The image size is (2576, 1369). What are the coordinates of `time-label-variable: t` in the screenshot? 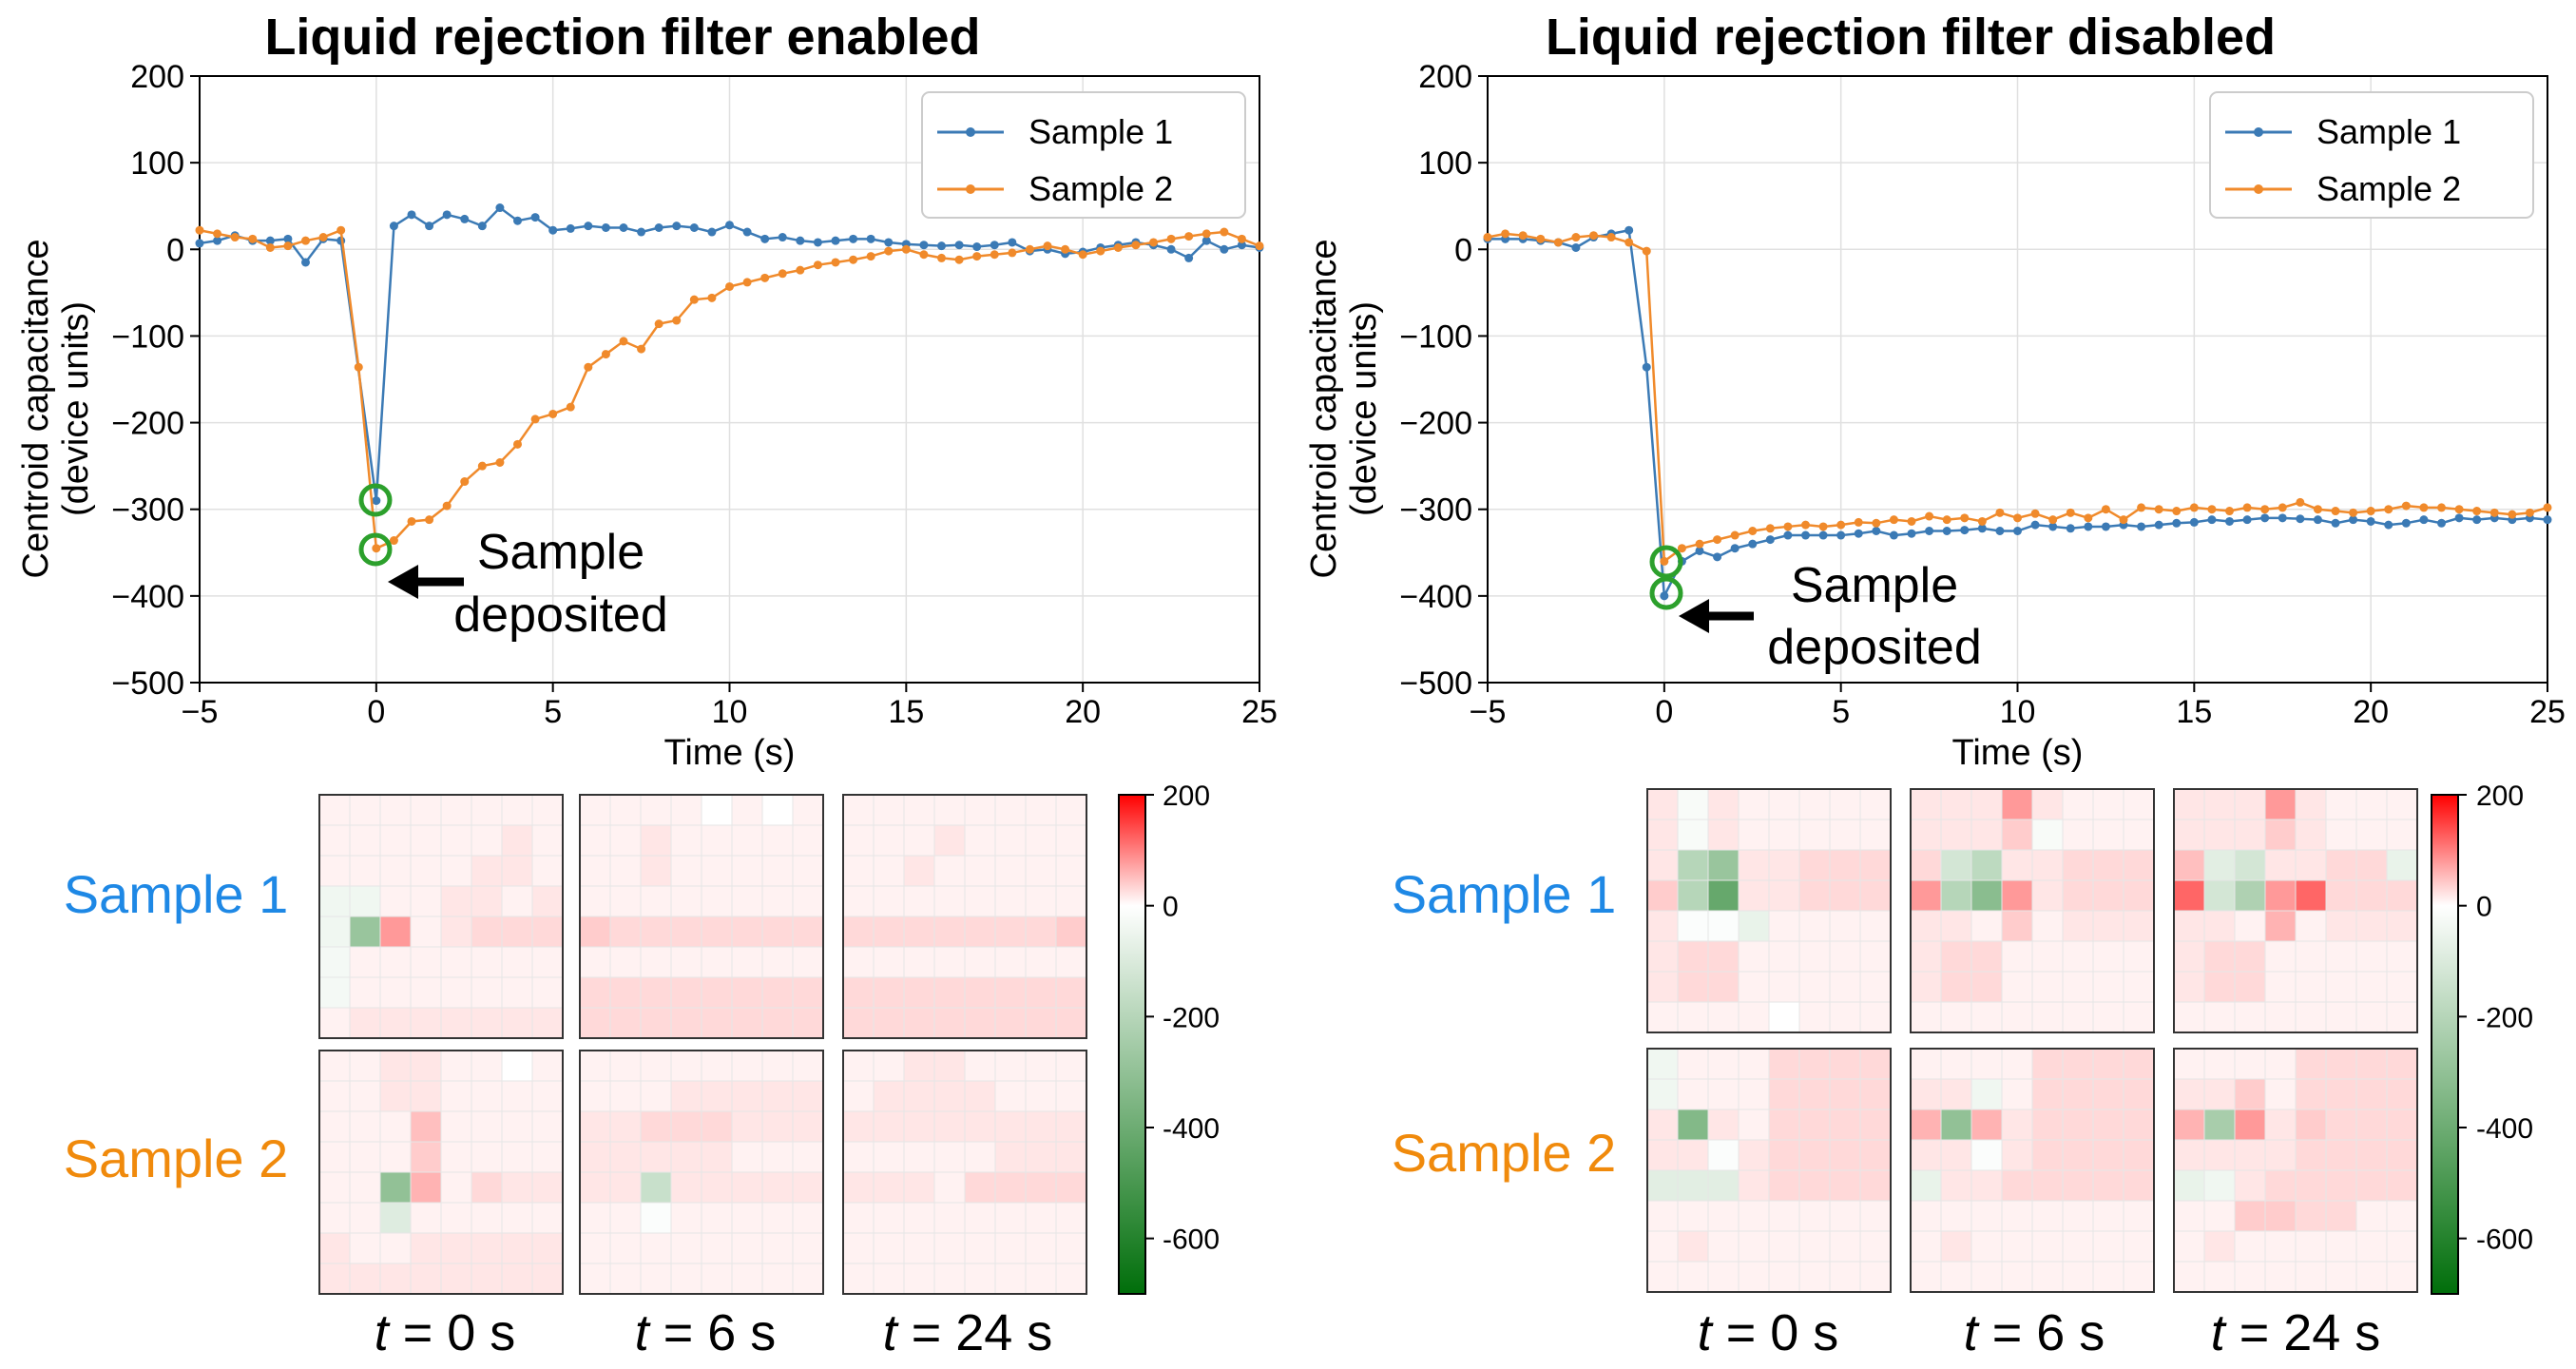 It's located at (2219, 1332).